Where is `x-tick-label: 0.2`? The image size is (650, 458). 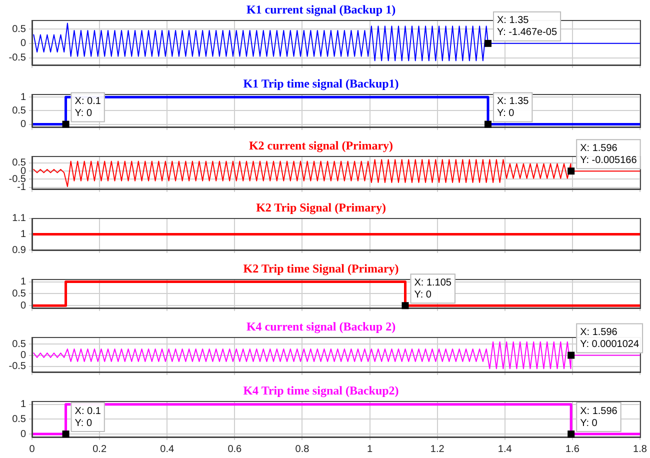 x-tick-label: 0.2 is located at coordinates (99, 449).